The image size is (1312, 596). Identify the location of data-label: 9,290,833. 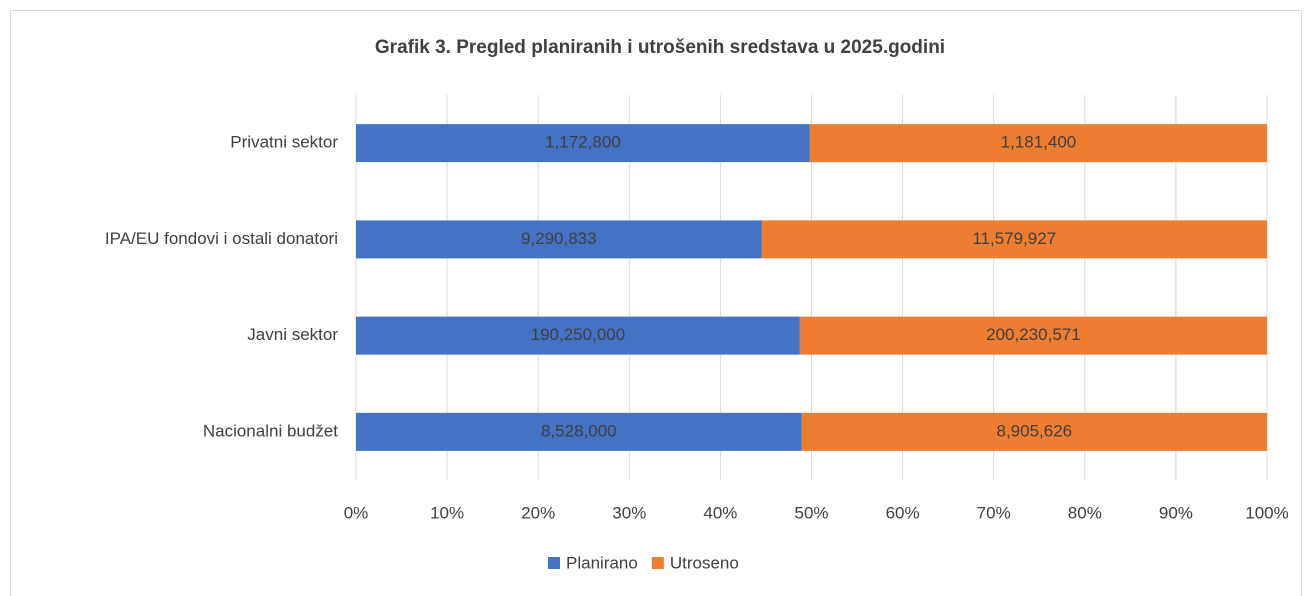
(559, 238).